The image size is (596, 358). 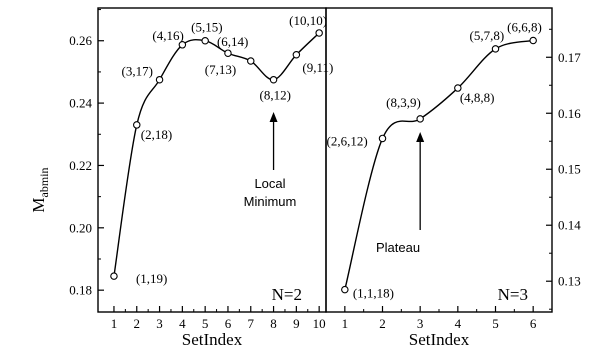 I want to click on y-tick-label: 0.18, so click(x=80, y=290).